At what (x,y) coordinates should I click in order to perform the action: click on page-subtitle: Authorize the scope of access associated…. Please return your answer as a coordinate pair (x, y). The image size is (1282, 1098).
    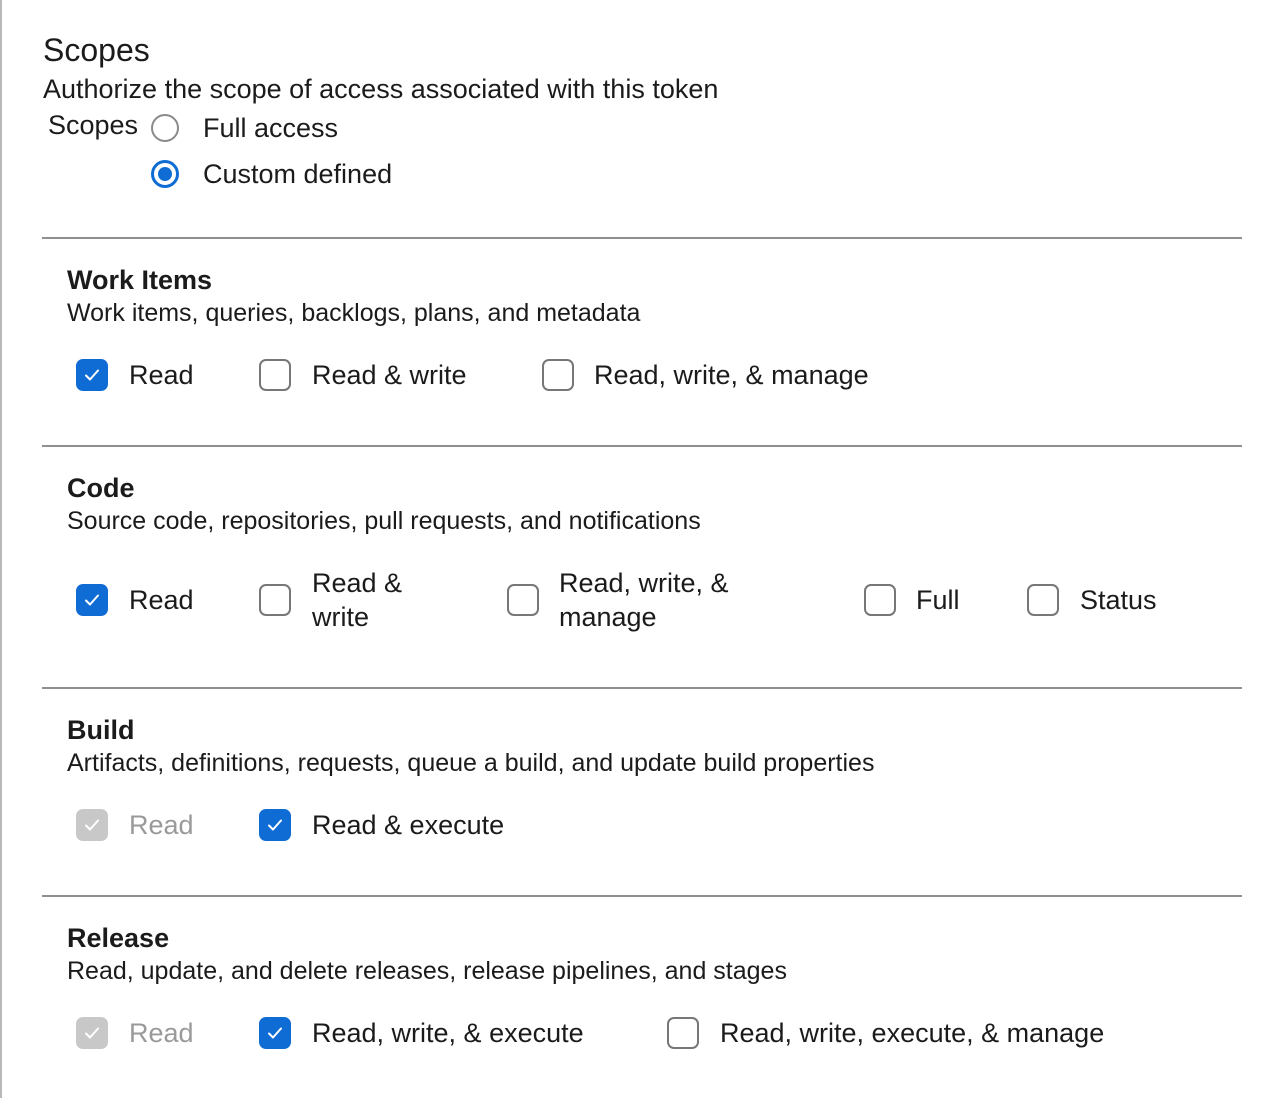
    Looking at the image, I should click on (381, 89).